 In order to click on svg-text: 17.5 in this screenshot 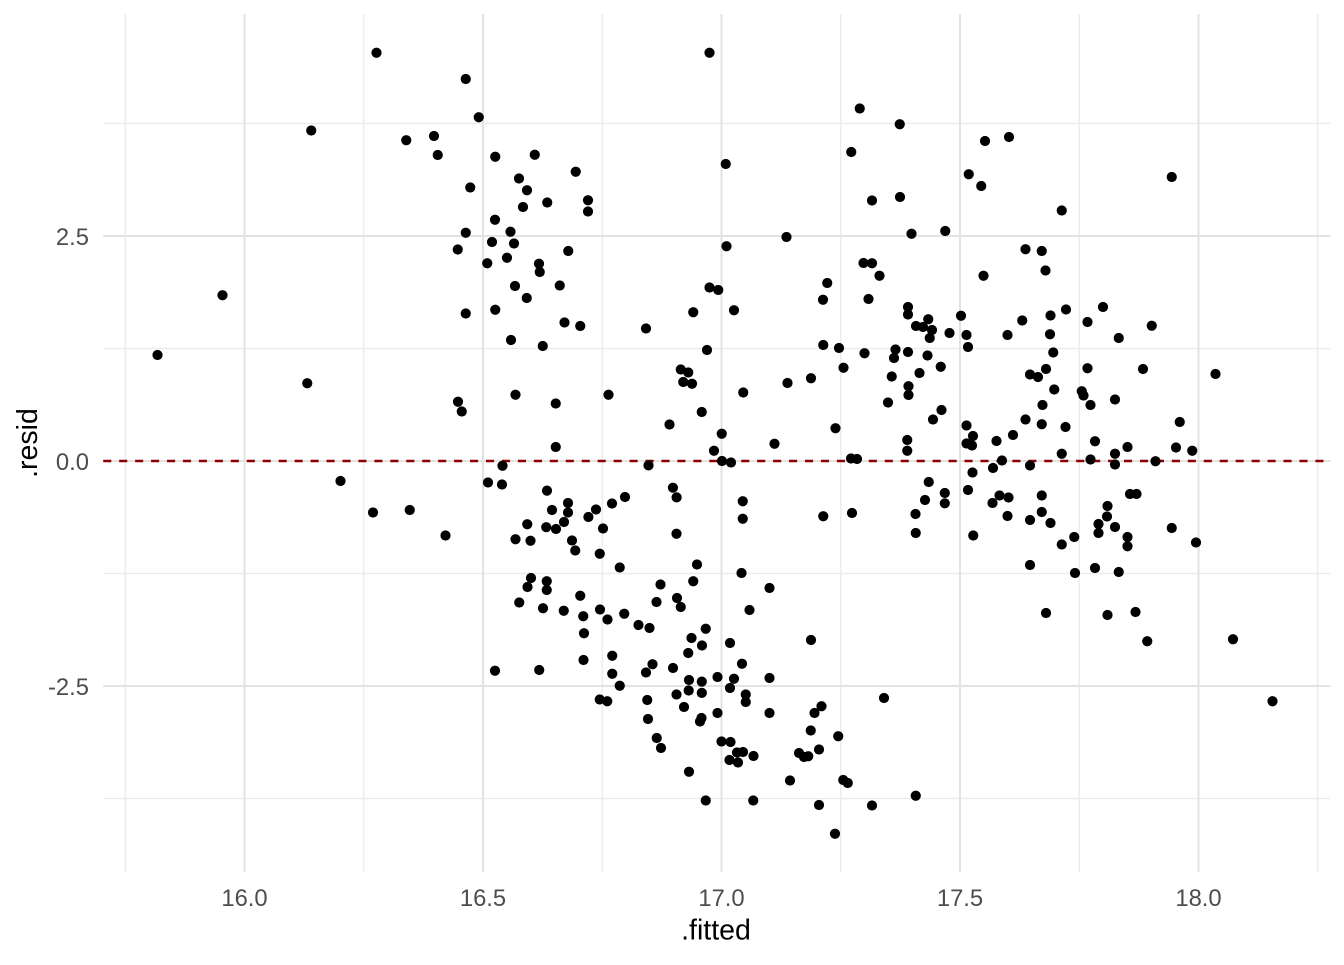, I will do `click(960, 898)`.